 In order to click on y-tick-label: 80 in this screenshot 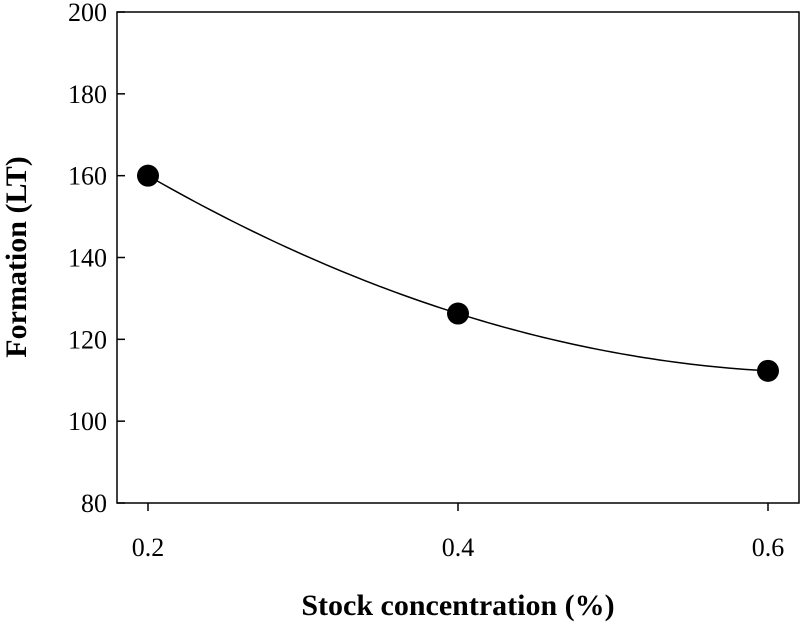, I will do `click(94, 503)`.